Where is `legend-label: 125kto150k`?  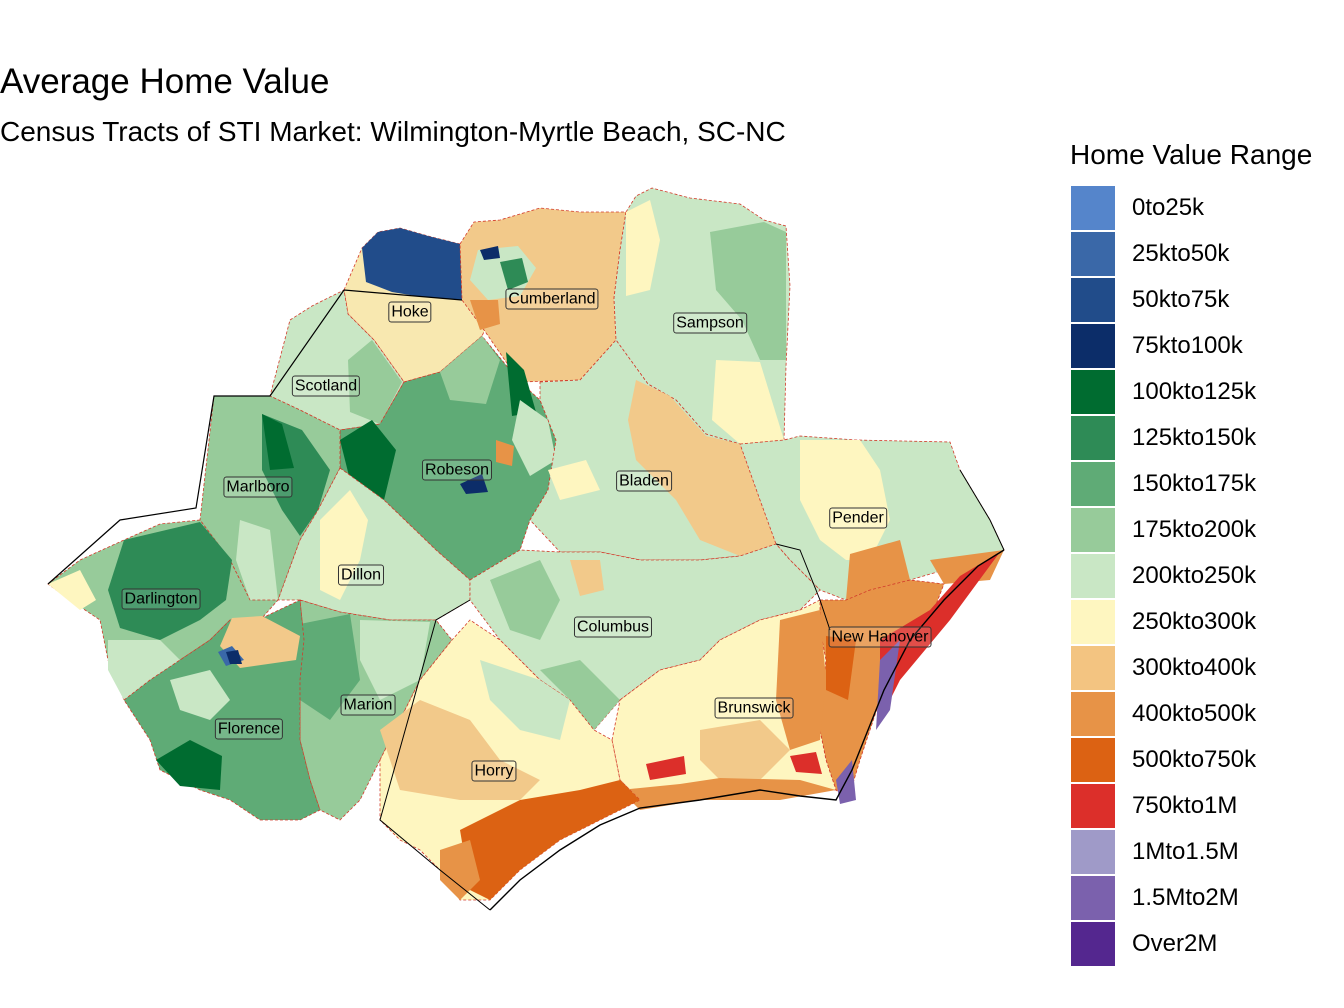 legend-label: 125kto150k is located at coordinates (1194, 437).